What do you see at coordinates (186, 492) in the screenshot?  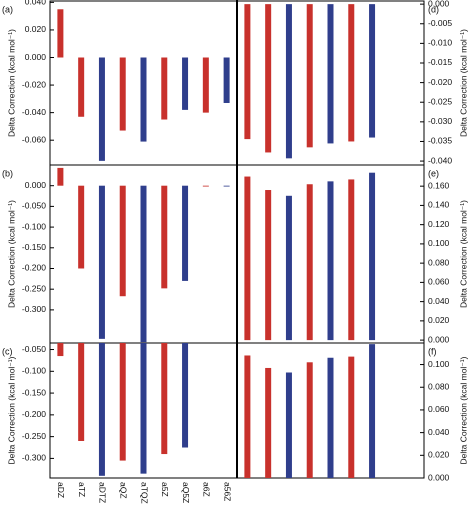 I see `x-tick-label: aQ5Z` at bounding box center [186, 492].